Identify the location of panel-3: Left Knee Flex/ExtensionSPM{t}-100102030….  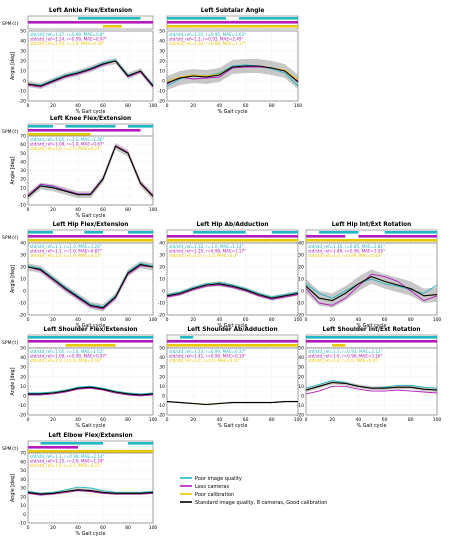
(79, 167).